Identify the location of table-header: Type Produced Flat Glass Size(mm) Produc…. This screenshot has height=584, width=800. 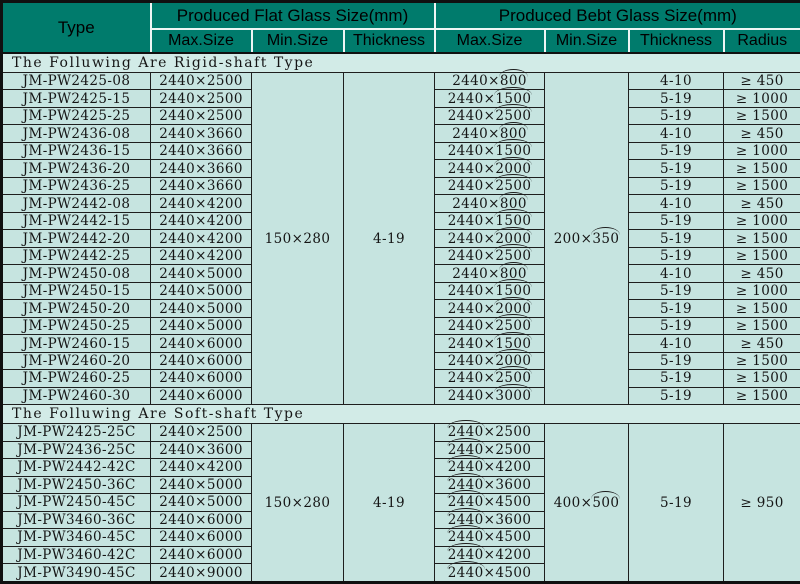
(400, 27).